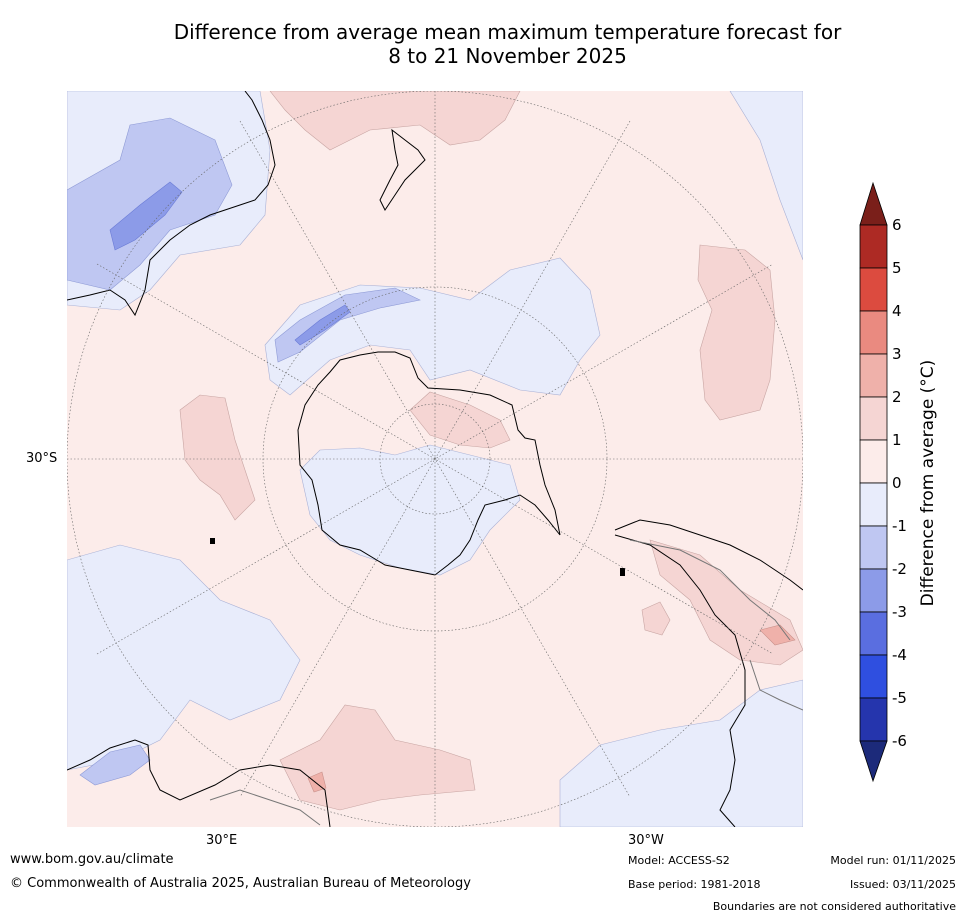  I want to click on region-m2-to-m1-southern-ocean, so click(347, 325).